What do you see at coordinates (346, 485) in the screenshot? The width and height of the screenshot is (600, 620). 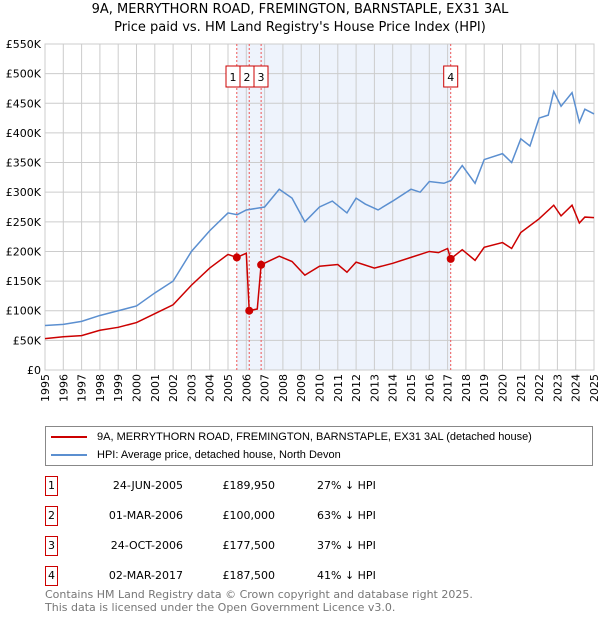 I see `sale-hpi-diff: 27% ↓ HPI` at bounding box center [346, 485].